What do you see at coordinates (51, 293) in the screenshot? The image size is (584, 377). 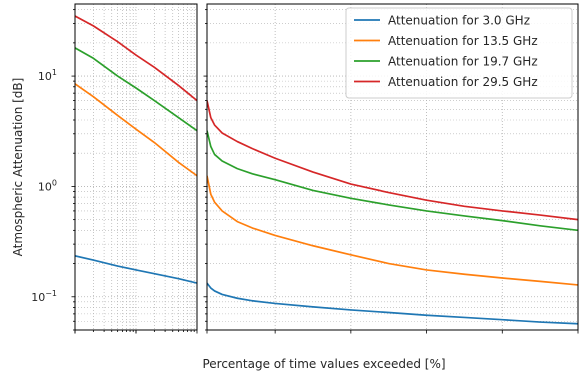 I see `y-tick-exponent: −1` at bounding box center [51, 293].